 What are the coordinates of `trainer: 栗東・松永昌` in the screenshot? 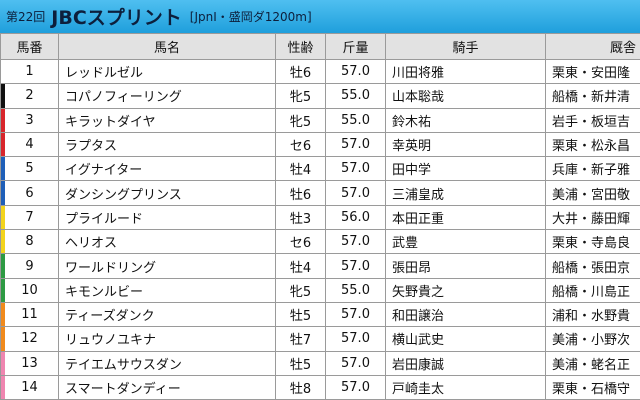 It's located at (592, 144).